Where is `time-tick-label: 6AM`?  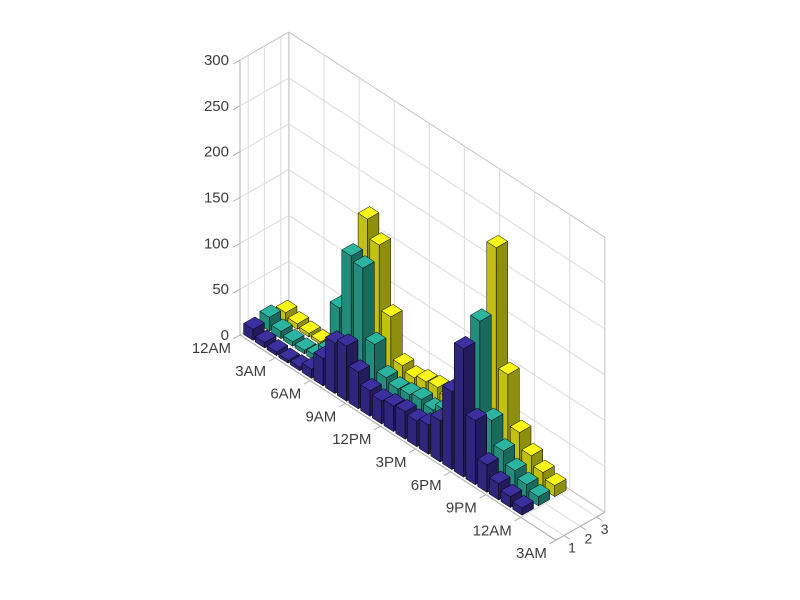
time-tick-label: 6AM is located at coordinates (285, 394).